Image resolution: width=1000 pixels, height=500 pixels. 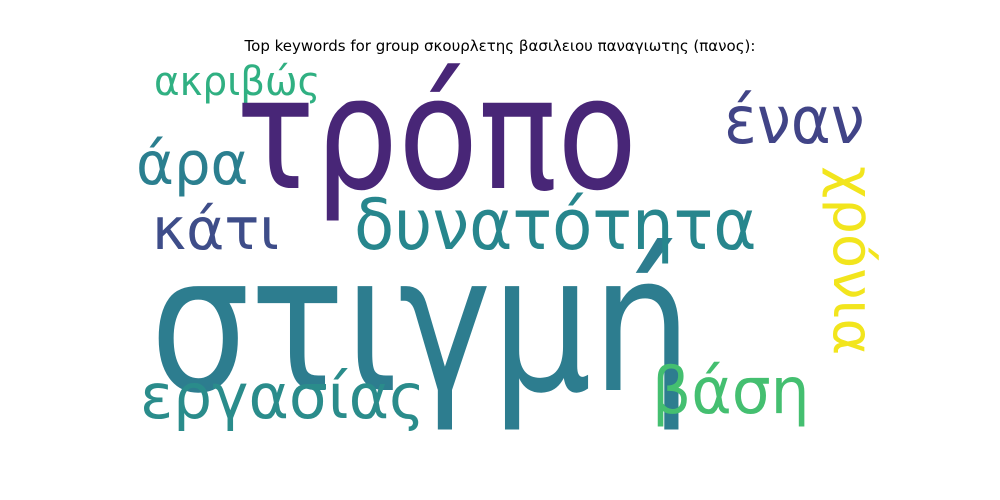 I want to click on word-enan: έναν, so click(x=794, y=120).